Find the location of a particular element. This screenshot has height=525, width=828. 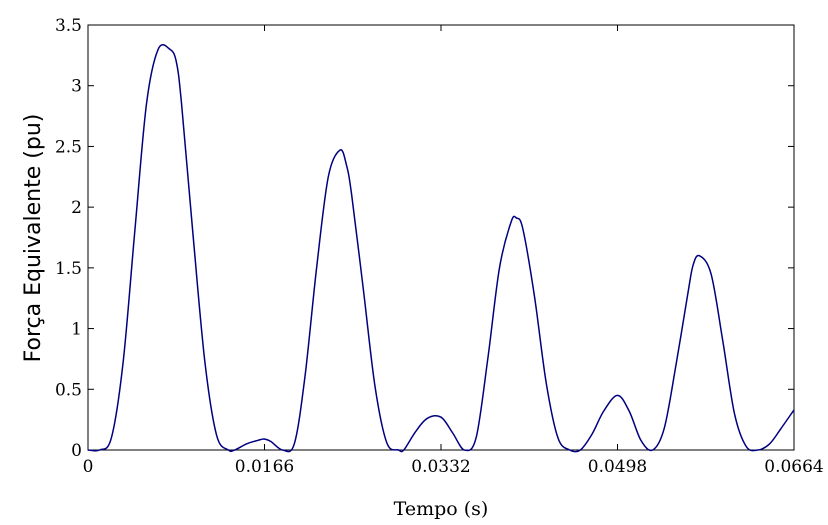

y-tick-label: 2.5 is located at coordinates (68, 147).